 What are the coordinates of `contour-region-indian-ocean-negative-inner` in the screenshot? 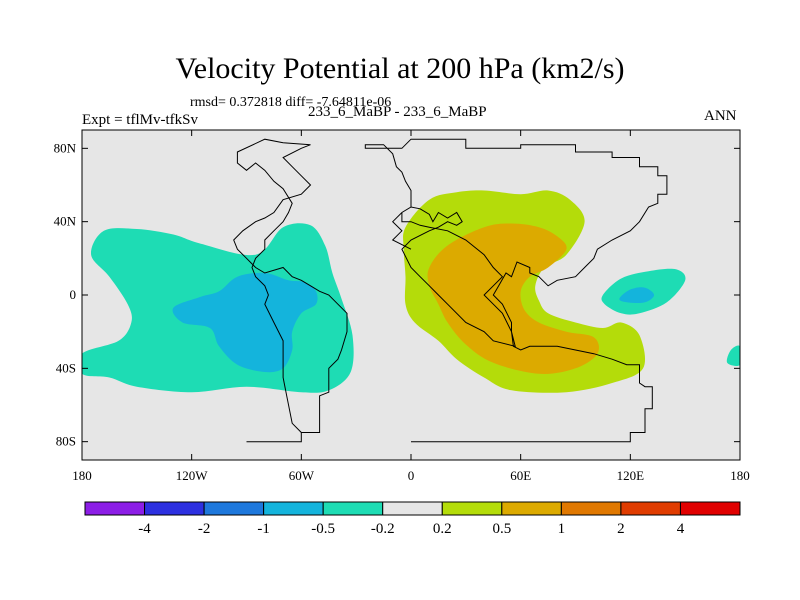 It's located at (637, 295).